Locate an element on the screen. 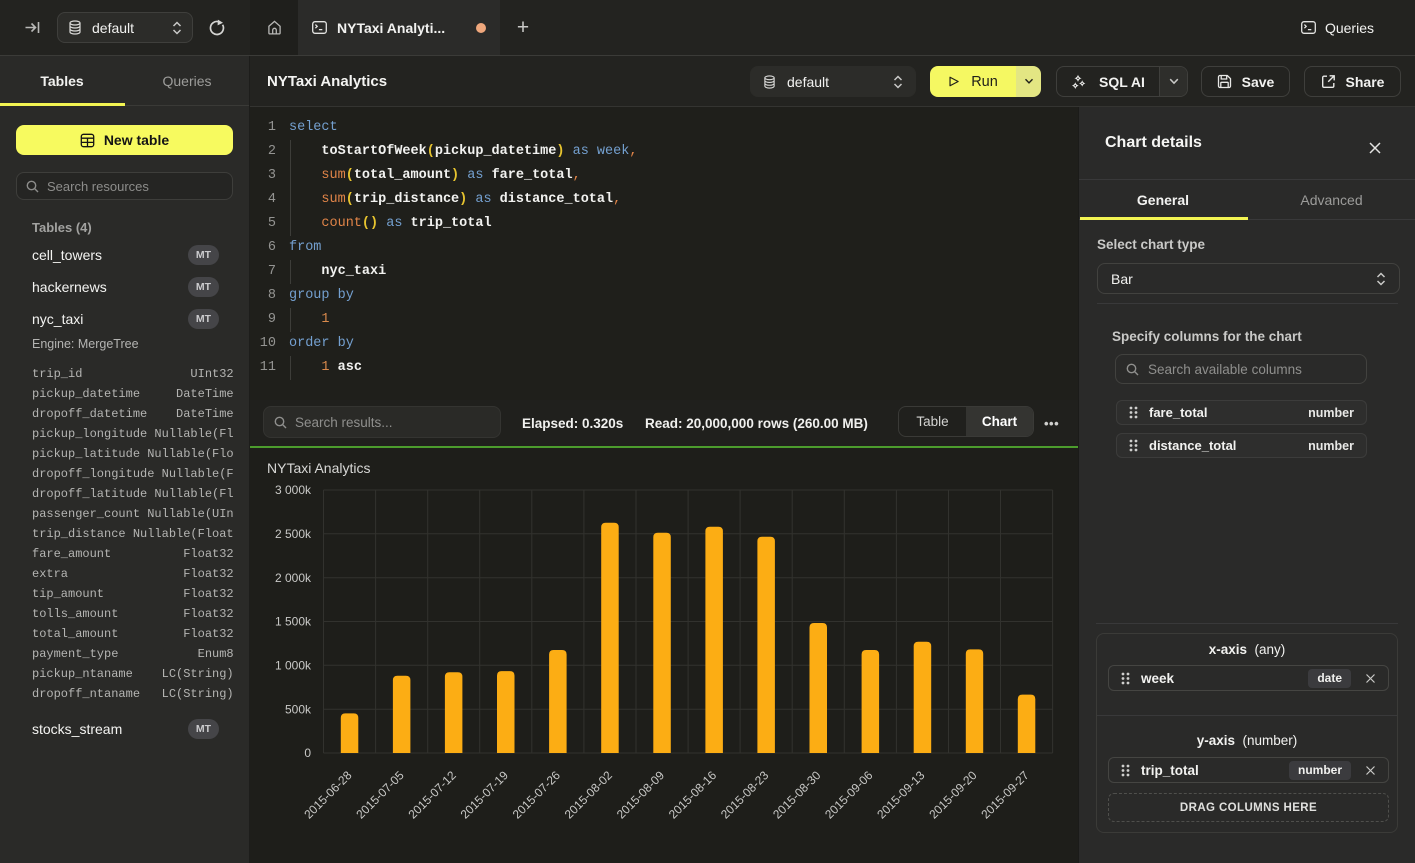 Image resolution: width=1415 pixels, height=863 pixels. svg-text: 2015-08-09 is located at coordinates (641, 795).